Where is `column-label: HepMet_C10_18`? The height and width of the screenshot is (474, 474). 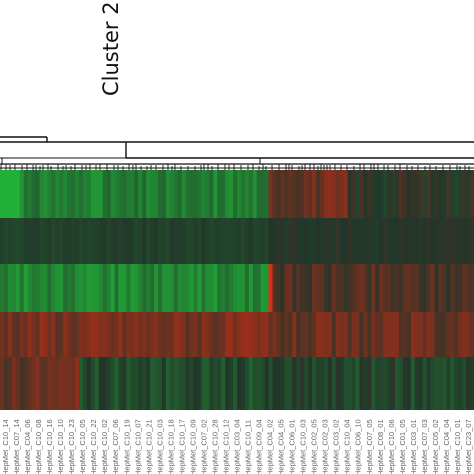
column-label: HepMet_C10_18 is located at coordinates (170, 446).